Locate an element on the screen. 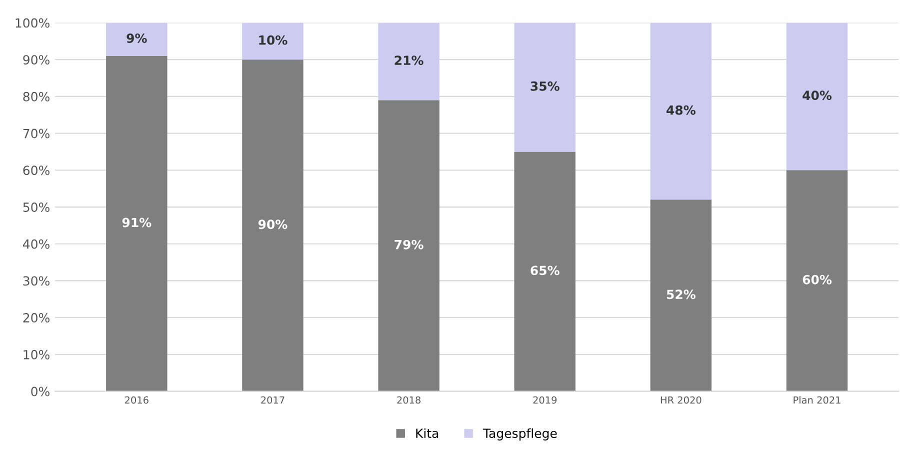 The height and width of the screenshot is (455, 917). data-label: 21% is located at coordinates (409, 61).